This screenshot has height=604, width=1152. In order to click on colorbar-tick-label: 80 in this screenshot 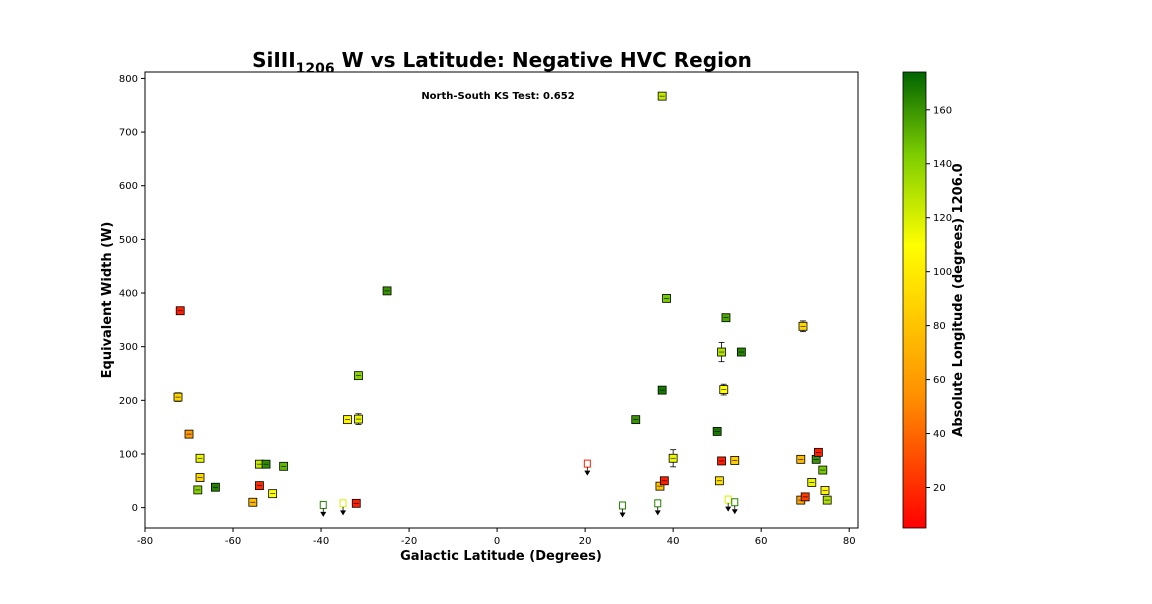, I will do `click(939, 326)`.